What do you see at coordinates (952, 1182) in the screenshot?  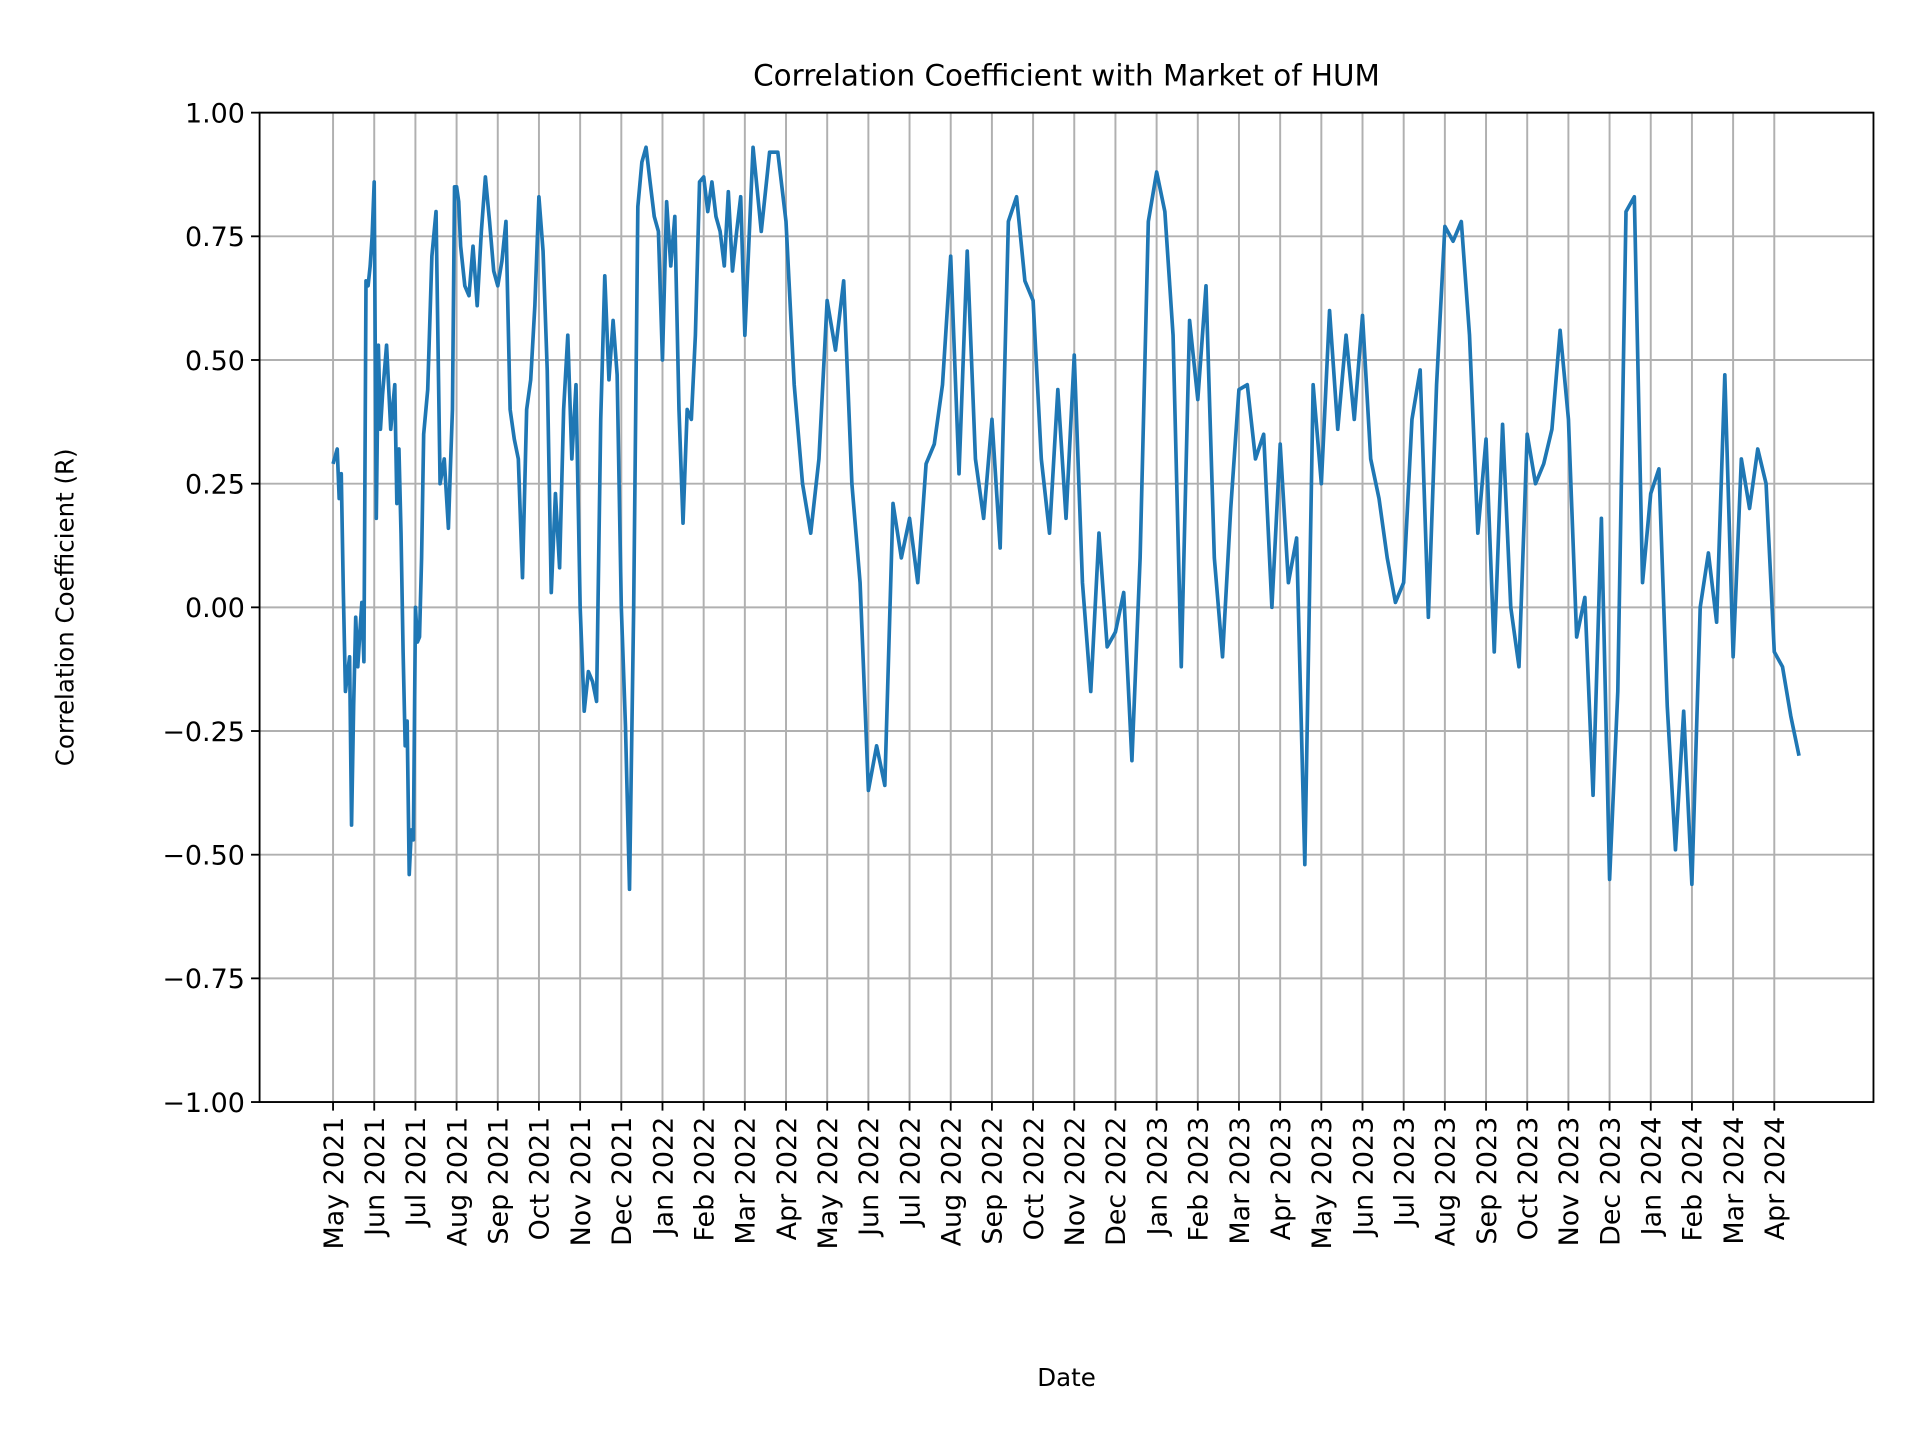 I see `x-tick-label: Aug 2022` at bounding box center [952, 1182].